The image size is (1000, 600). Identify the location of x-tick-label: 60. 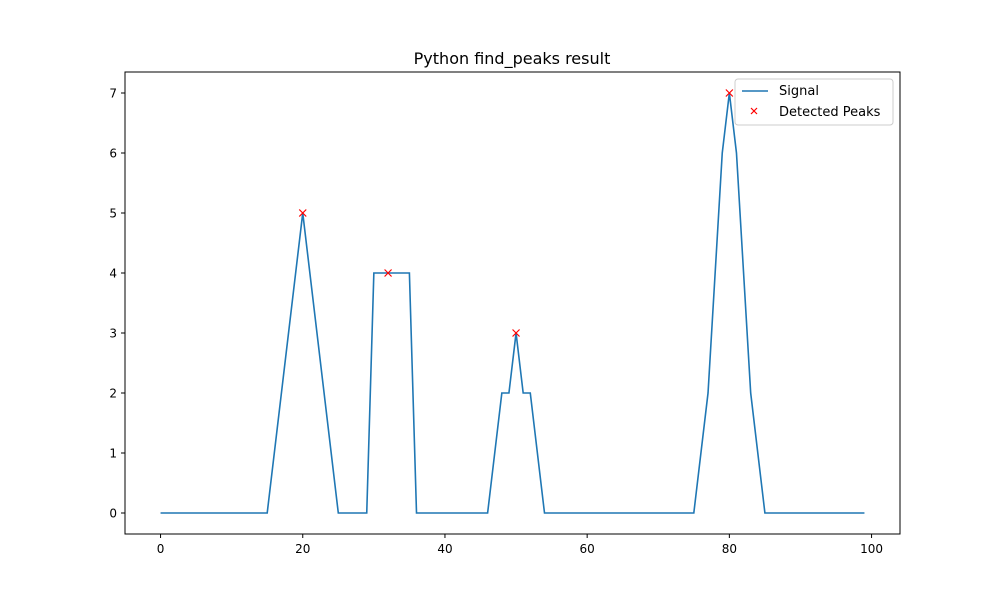
(587, 549).